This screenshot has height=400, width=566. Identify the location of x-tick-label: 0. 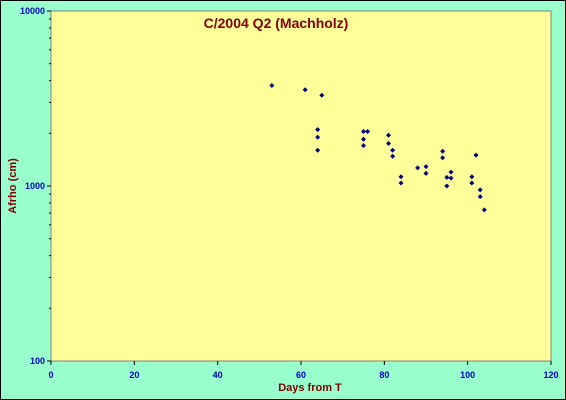
(50, 375).